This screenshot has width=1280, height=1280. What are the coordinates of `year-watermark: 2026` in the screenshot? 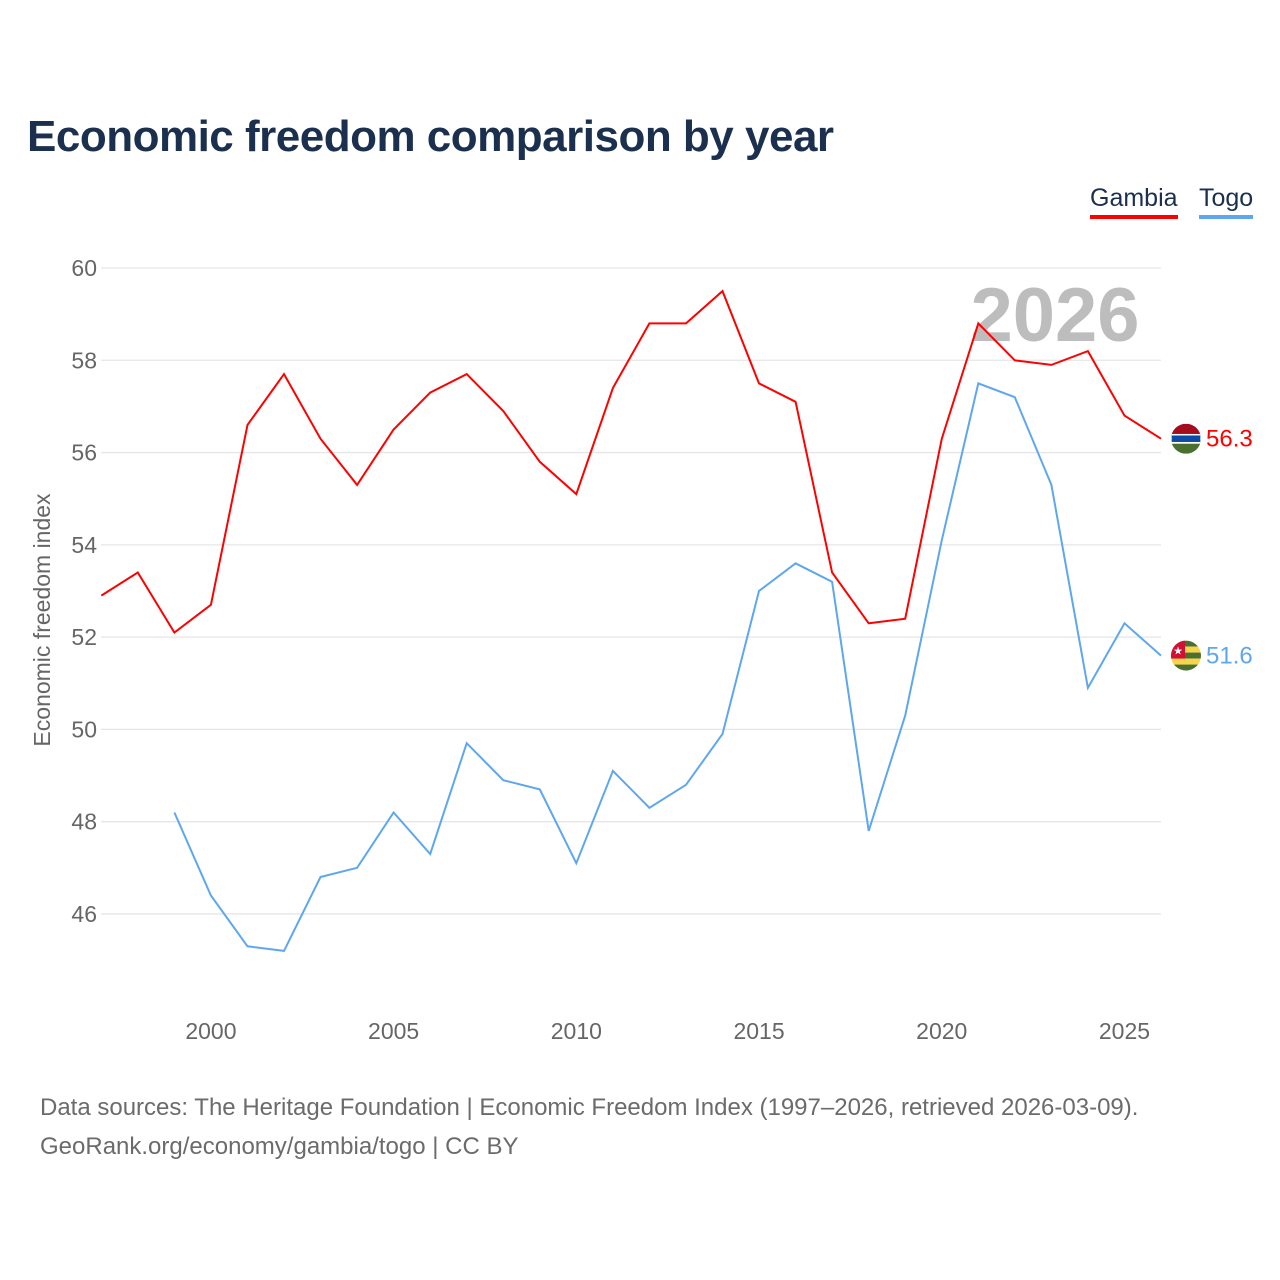 It's located at (1054, 315).